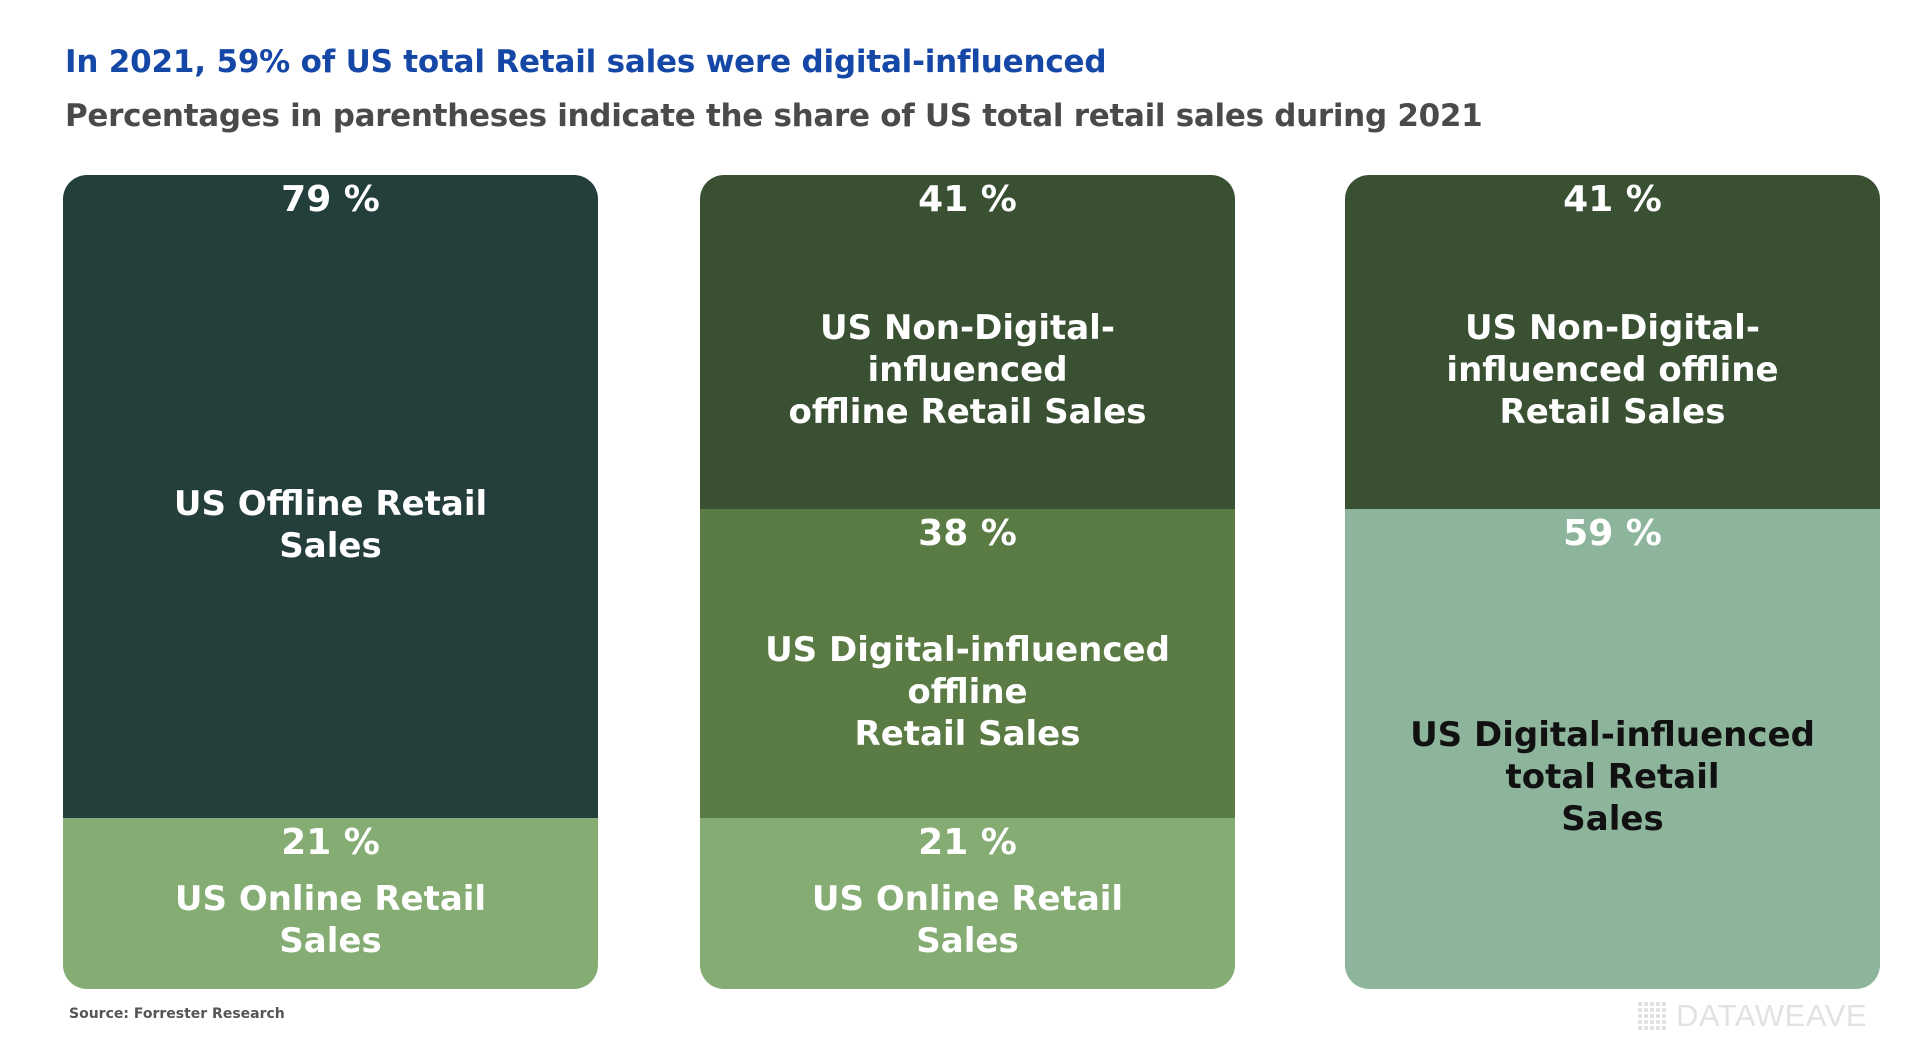  I want to click on segment-percent-label: 38 %, so click(967, 533).